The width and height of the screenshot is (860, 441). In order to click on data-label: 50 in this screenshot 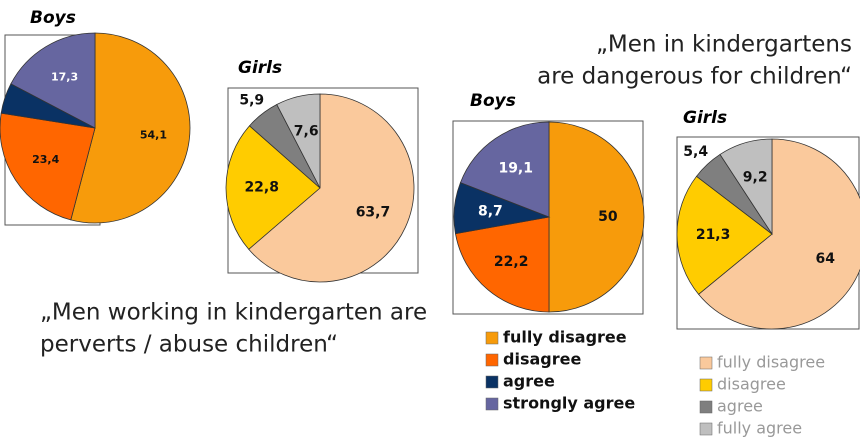, I will do `click(608, 217)`.